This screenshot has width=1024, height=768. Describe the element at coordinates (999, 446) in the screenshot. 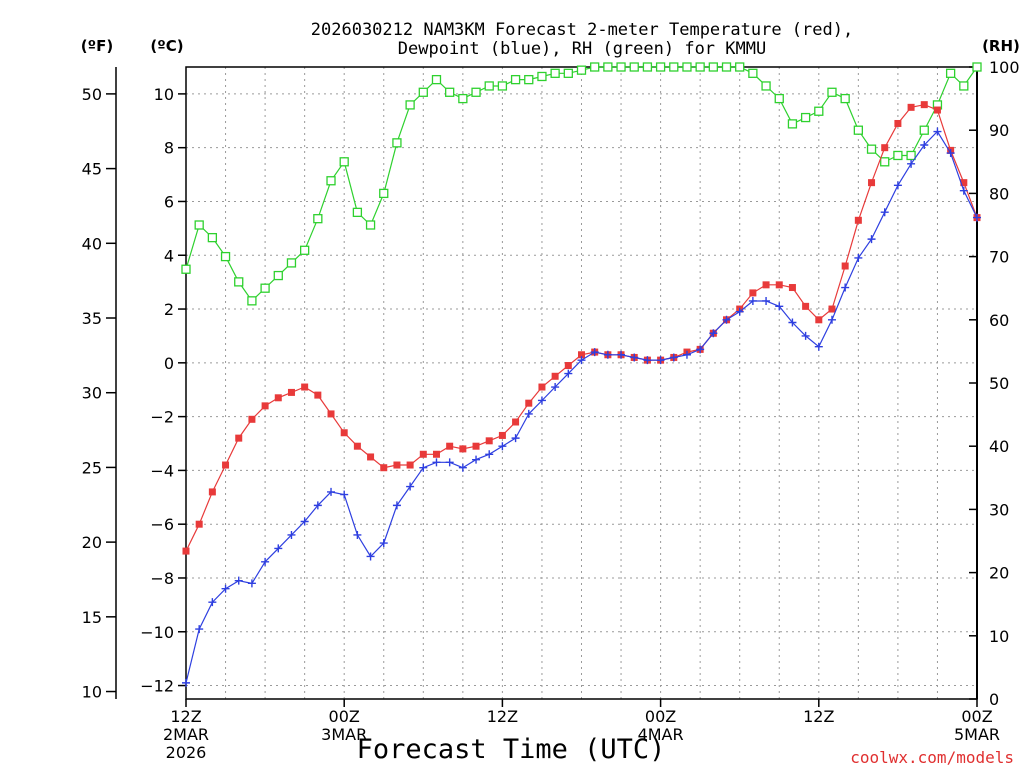

I see `rh-tick-label: 40` at that location.